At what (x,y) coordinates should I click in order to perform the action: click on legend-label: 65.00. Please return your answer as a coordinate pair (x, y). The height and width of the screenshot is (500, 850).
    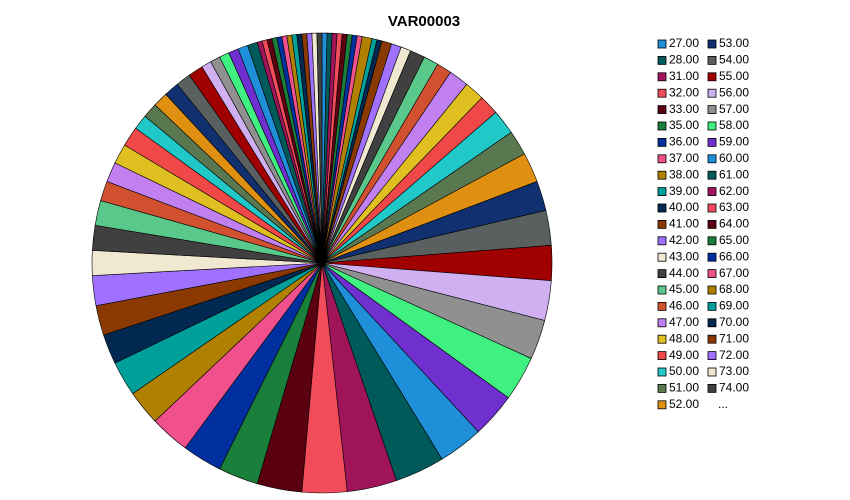
    Looking at the image, I should click on (734, 240).